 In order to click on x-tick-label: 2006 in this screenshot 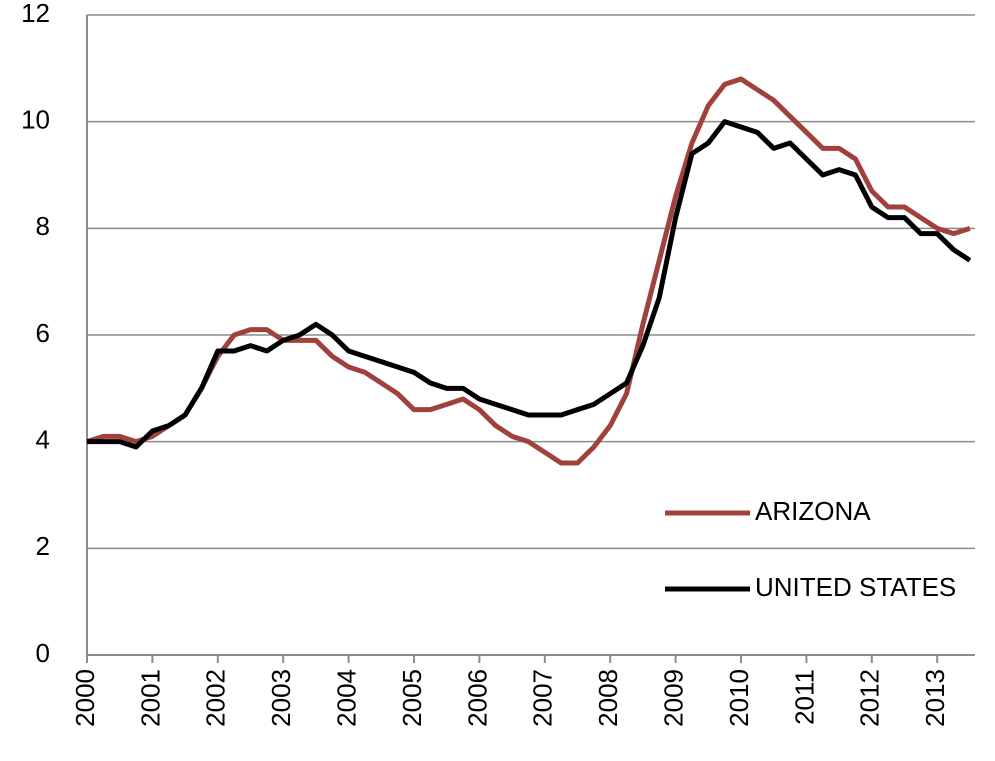, I will do `click(477, 698)`.